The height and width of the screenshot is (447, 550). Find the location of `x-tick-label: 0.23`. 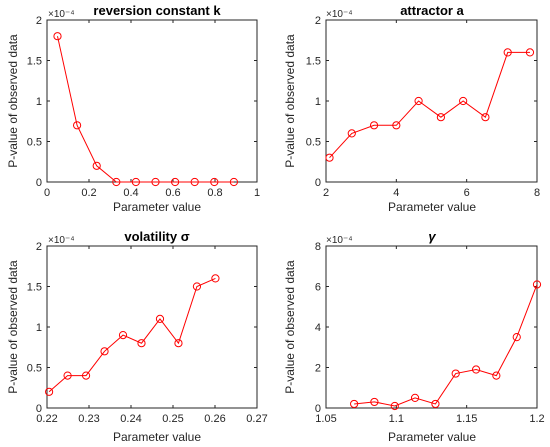

x-tick-label: 0.23 is located at coordinates (88, 419).